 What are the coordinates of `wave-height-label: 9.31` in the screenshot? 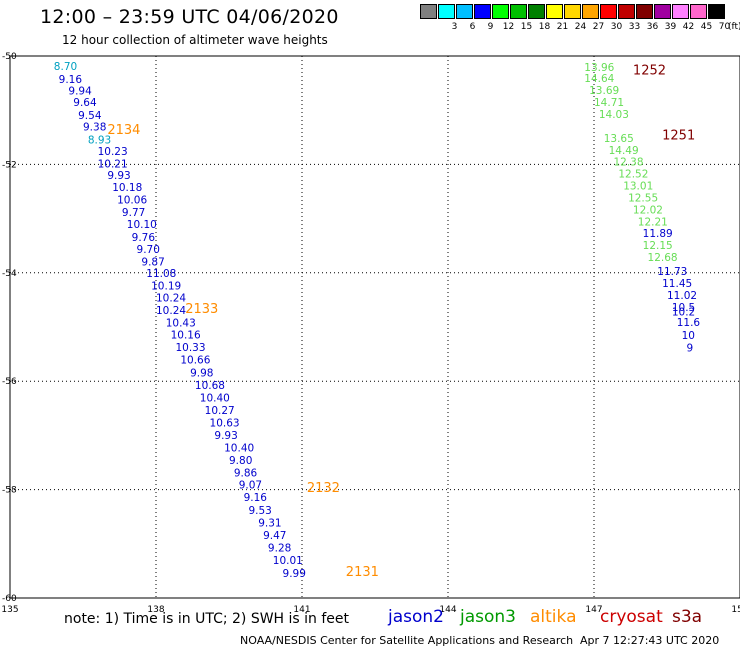 It's located at (269, 524).